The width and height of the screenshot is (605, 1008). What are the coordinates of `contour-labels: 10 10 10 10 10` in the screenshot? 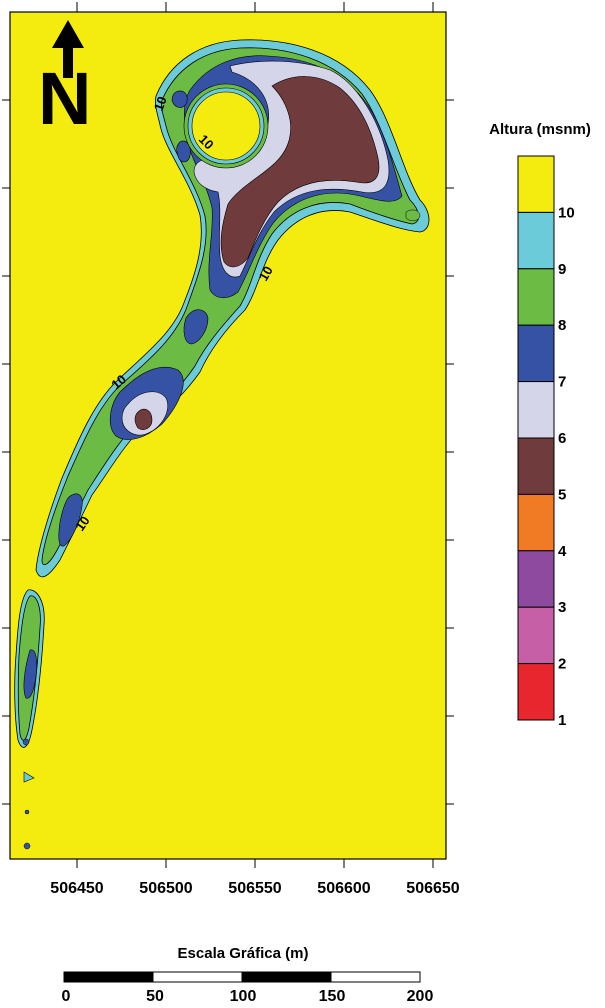 It's located at (174, 313).